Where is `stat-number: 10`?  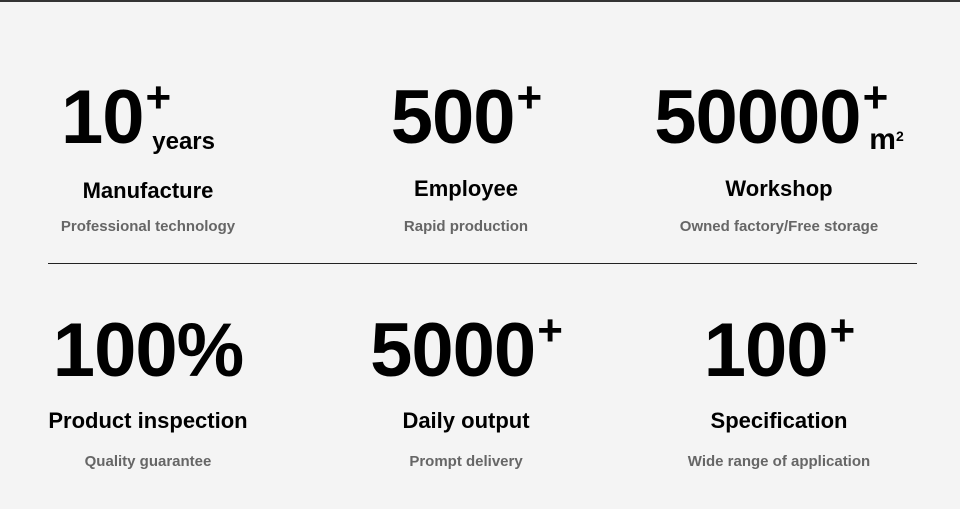
stat-number: 10 is located at coordinates (103, 117).